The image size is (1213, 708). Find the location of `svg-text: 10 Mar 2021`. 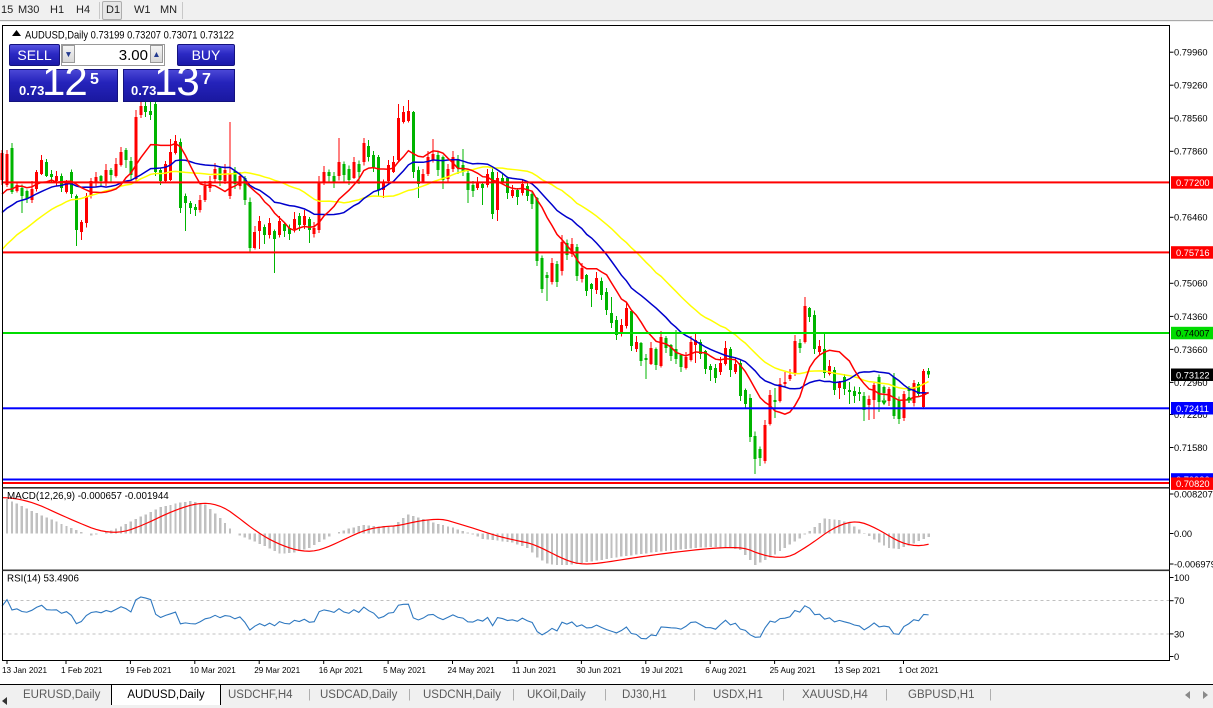

svg-text: 10 Mar 2021 is located at coordinates (213, 670).